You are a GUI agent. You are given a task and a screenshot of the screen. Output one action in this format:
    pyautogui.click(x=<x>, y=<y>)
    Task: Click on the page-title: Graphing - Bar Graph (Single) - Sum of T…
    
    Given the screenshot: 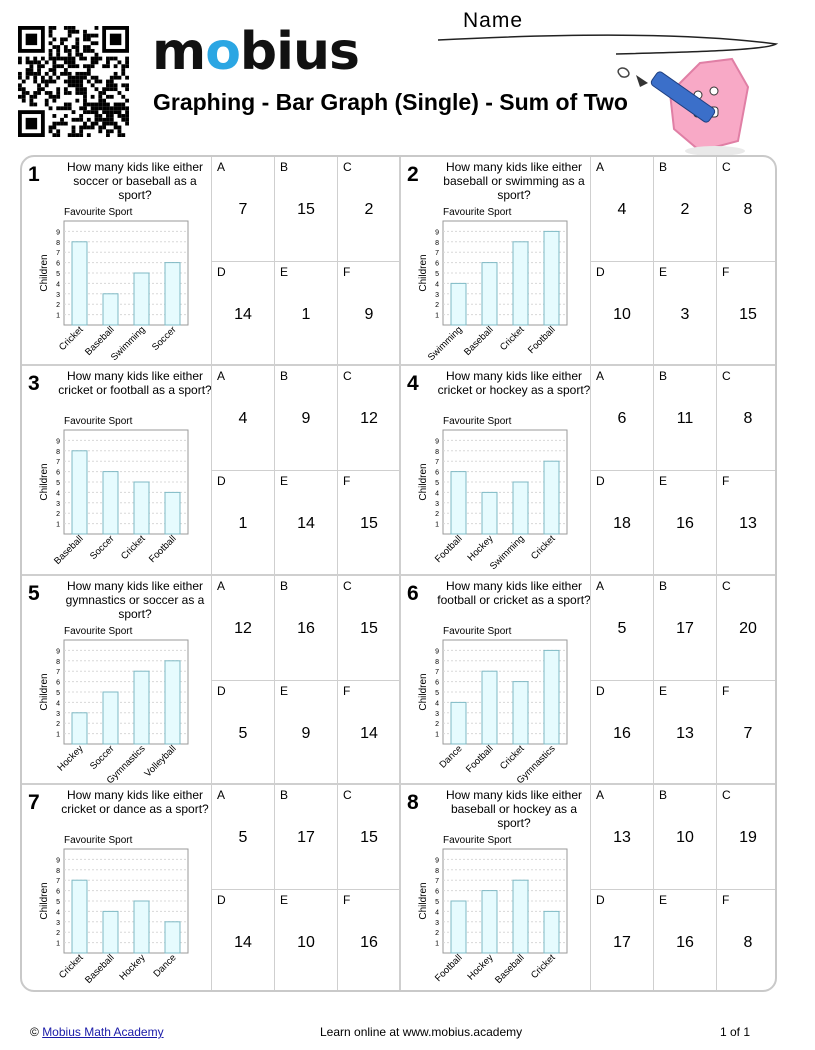 What is the action you would take?
    pyautogui.click(x=390, y=102)
    